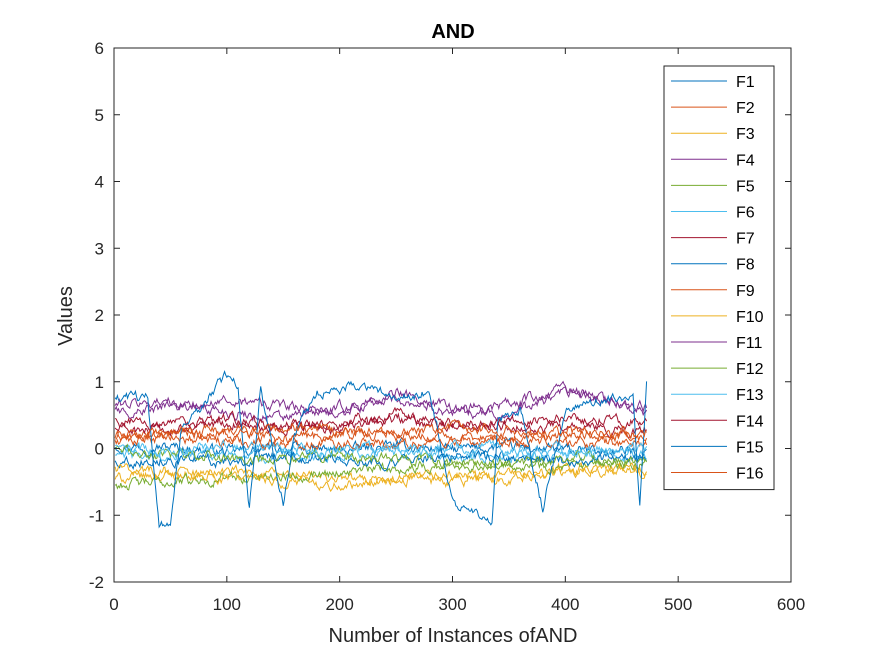  What do you see at coordinates (745, 134) in the screenshot?
I see `legend-label-f3: F3` at bounding box center [745, 134].